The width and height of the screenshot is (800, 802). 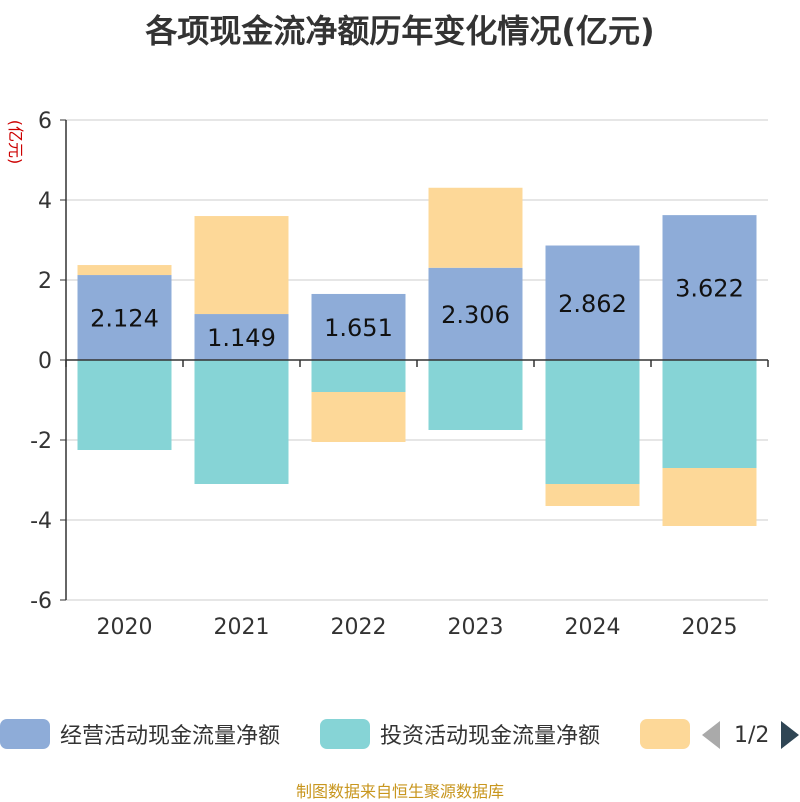 I want to click on next-page-icon, so click(x=790, y=735).